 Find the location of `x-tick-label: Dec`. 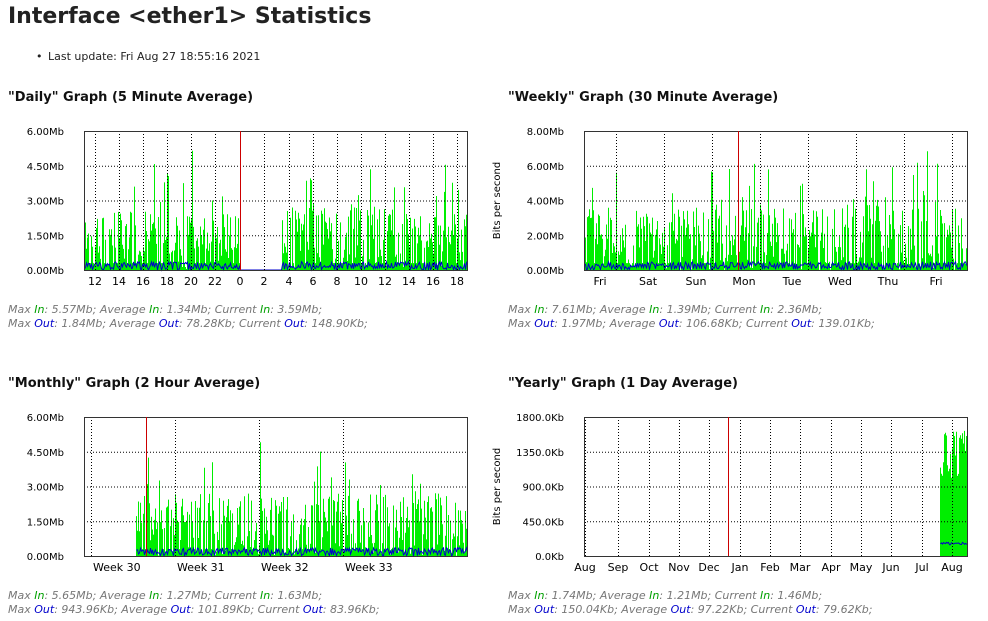

x-tick-label: Dec is located at coordinates (708, 567).